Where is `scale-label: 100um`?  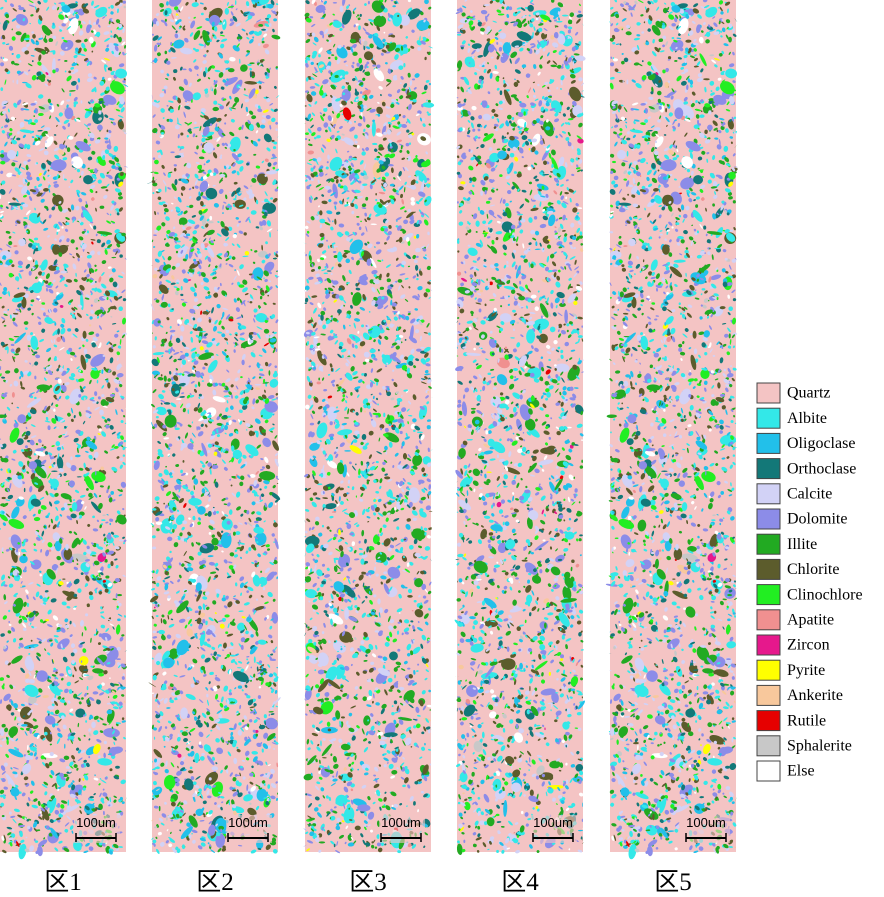 scale-label: 100um is located at coordinates (96, 822).